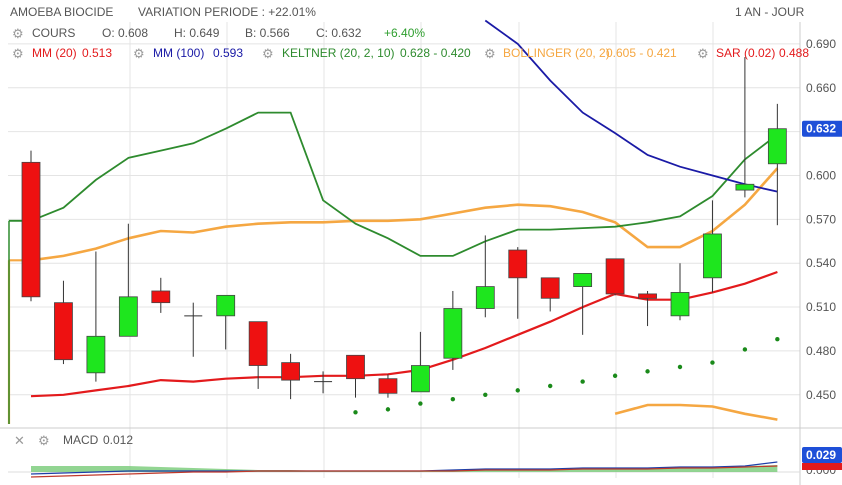 This screenshot has width=842, height=485. I want to click on macd-gear-icon: ⚙, so click(44, 440).